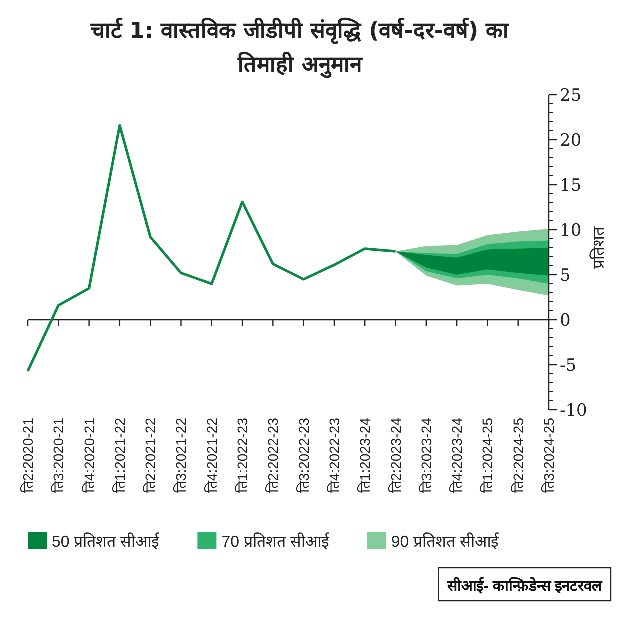 Image resolution: width=624 pixels, height=626 pixels. Describe the element at coordinates (565, 321) in the screenshot. I see `y-tick-label: 0` at that location.